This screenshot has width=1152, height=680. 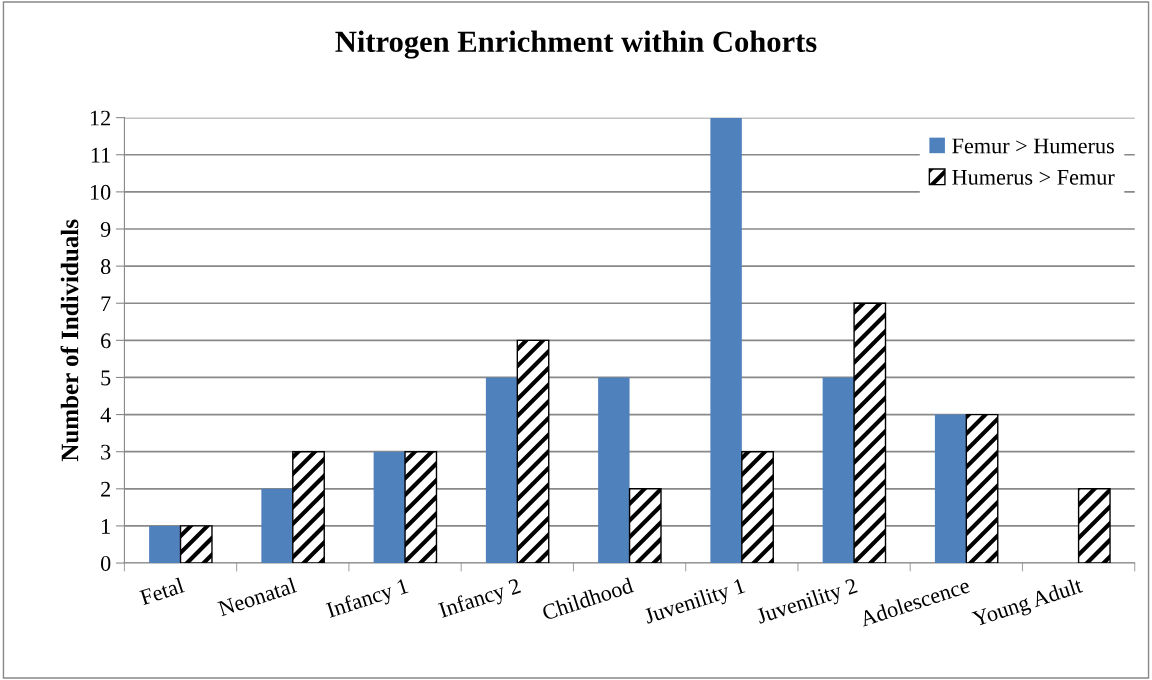 What do you see at coordinates (1033, 146) in the screenshot?
I see `legend-label: Femur > Humerus` at bounding box center [1033, 146].